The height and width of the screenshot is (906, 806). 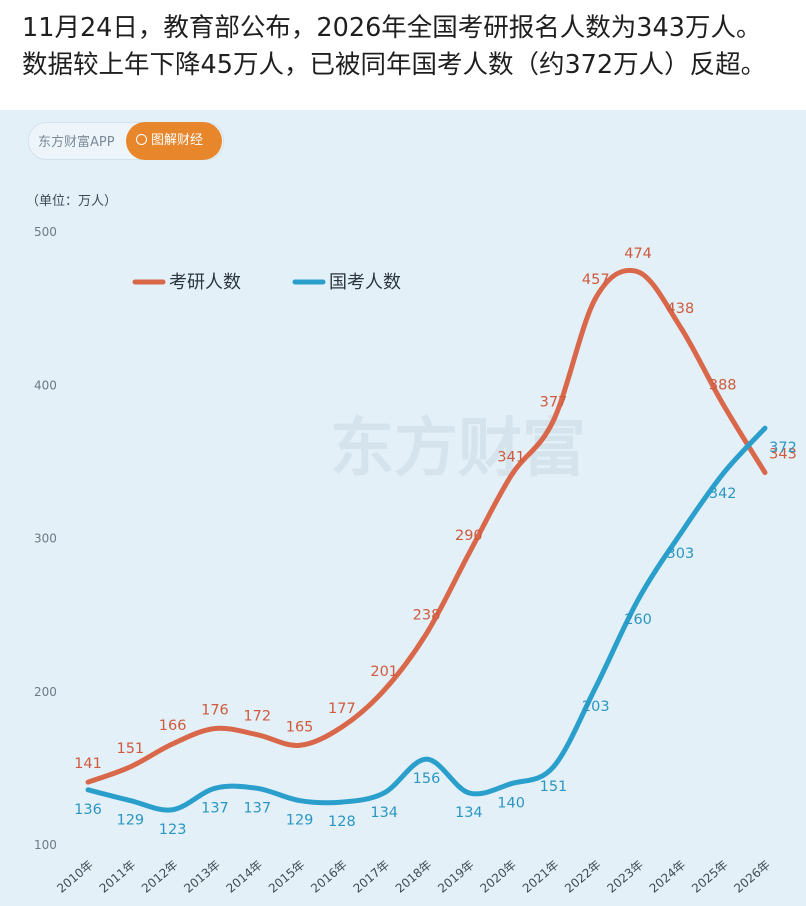 What do you see at coordinates (541, 877) in the screenshot?
I see `x-tick-label: 2021年` at bounding box center [541, 877].